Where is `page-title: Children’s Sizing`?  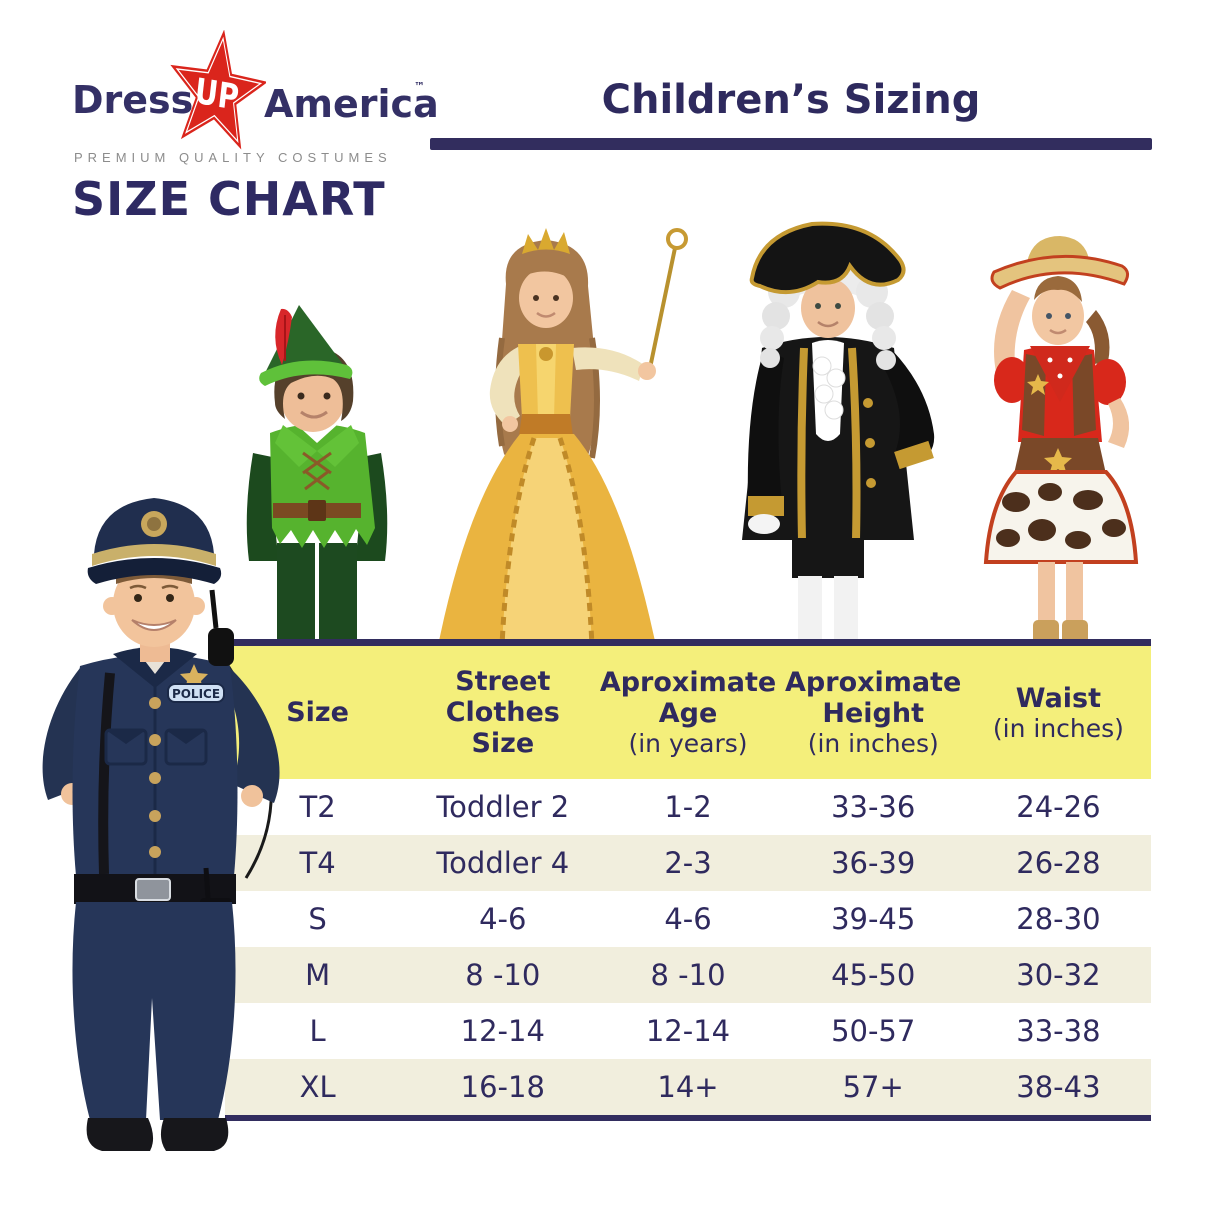 page-title: Children’s Sizing is located at coordinates (791, 100).